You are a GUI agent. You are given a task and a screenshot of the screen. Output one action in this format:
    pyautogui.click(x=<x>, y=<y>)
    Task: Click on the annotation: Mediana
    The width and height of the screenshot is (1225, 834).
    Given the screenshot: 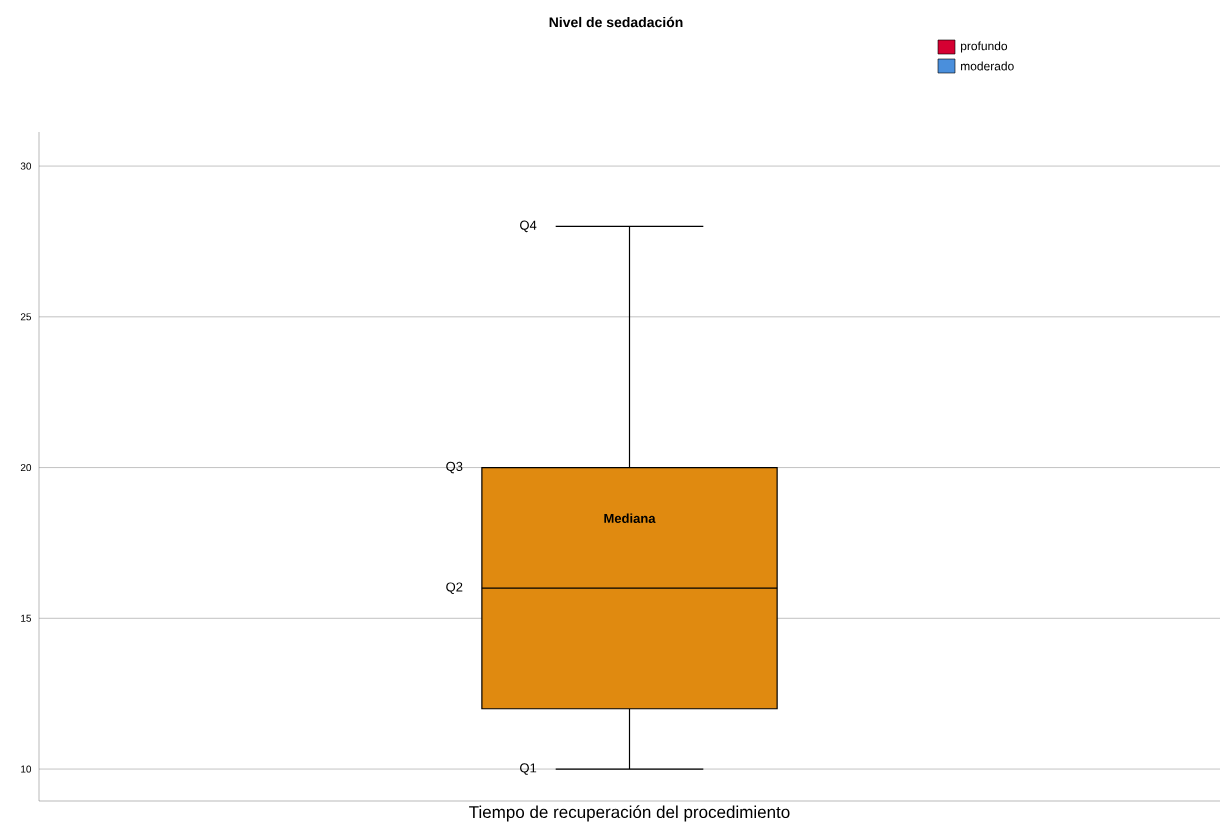 What is the action you would take?
    pyautogui.click(x=630, y=518)
    